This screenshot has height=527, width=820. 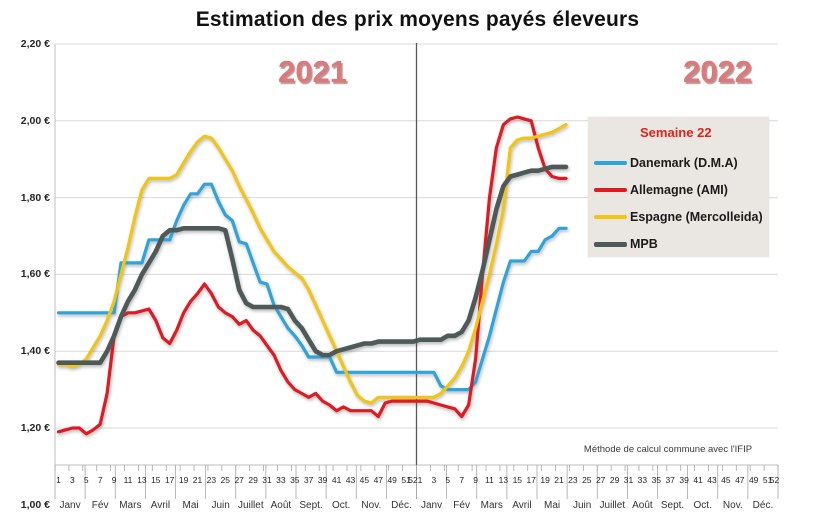 What do you see at coordinates (35, 44) in the screenshot?
I see `y-axis-label: 2,20 €` at bounding box center [35, 44].